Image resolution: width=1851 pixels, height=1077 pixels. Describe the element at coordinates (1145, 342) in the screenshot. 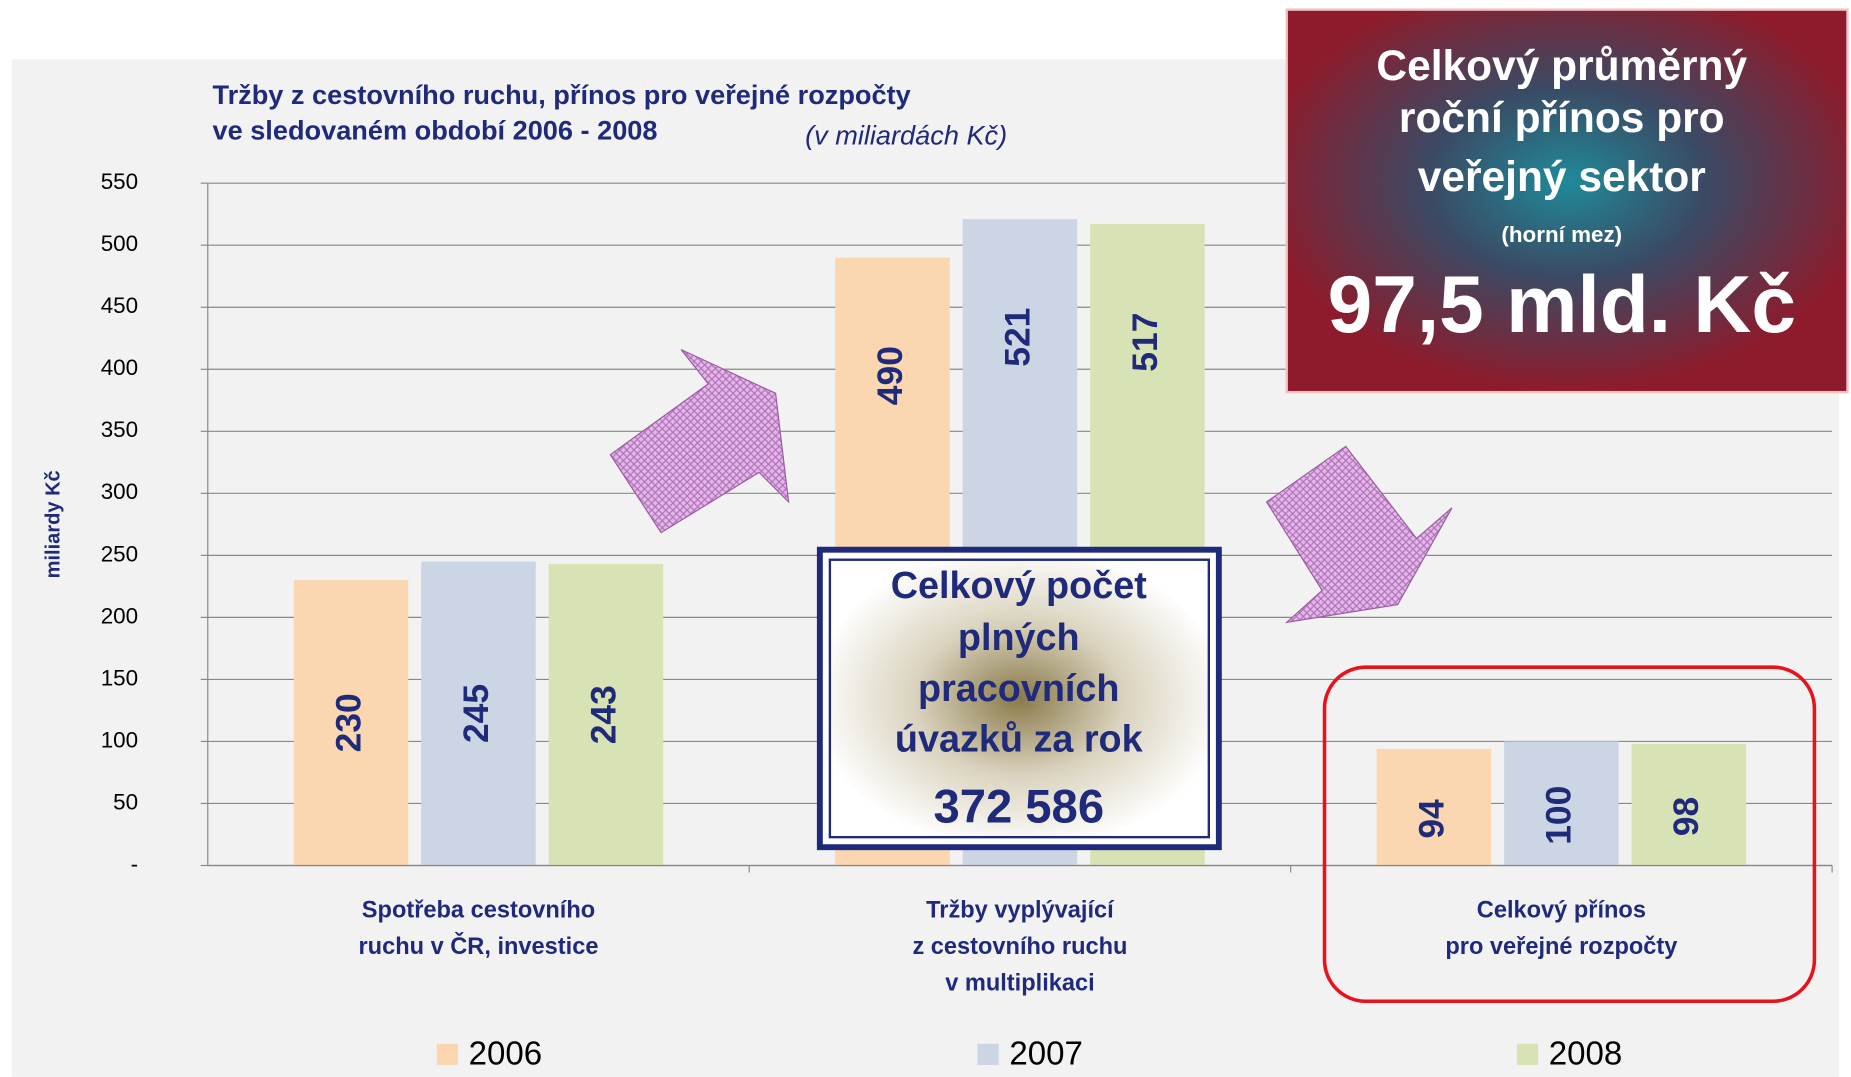

I see `data-label: 517` at that location.